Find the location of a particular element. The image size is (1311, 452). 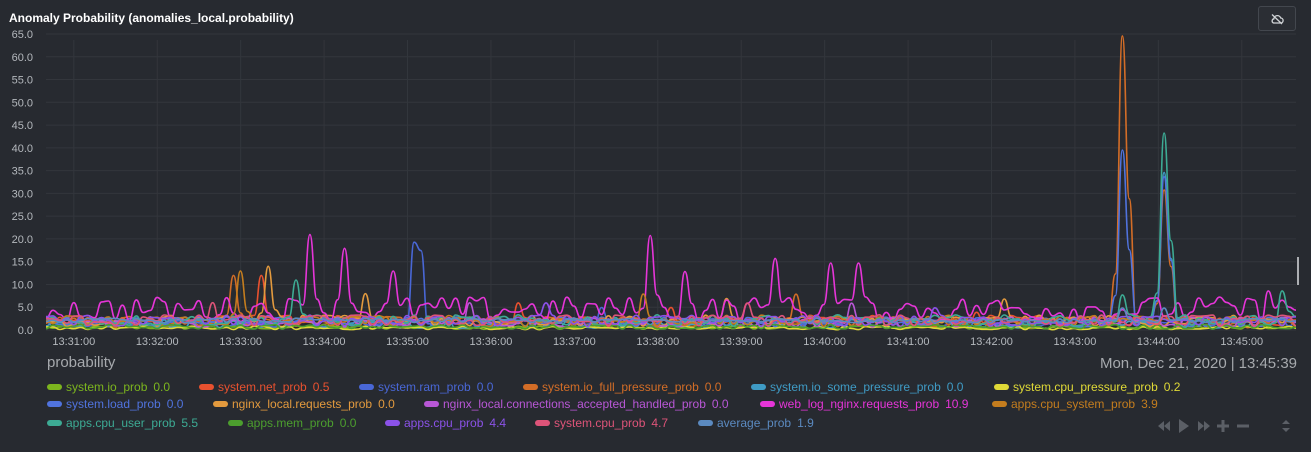

zoom-out-button is located at coordinates (1243, 426).